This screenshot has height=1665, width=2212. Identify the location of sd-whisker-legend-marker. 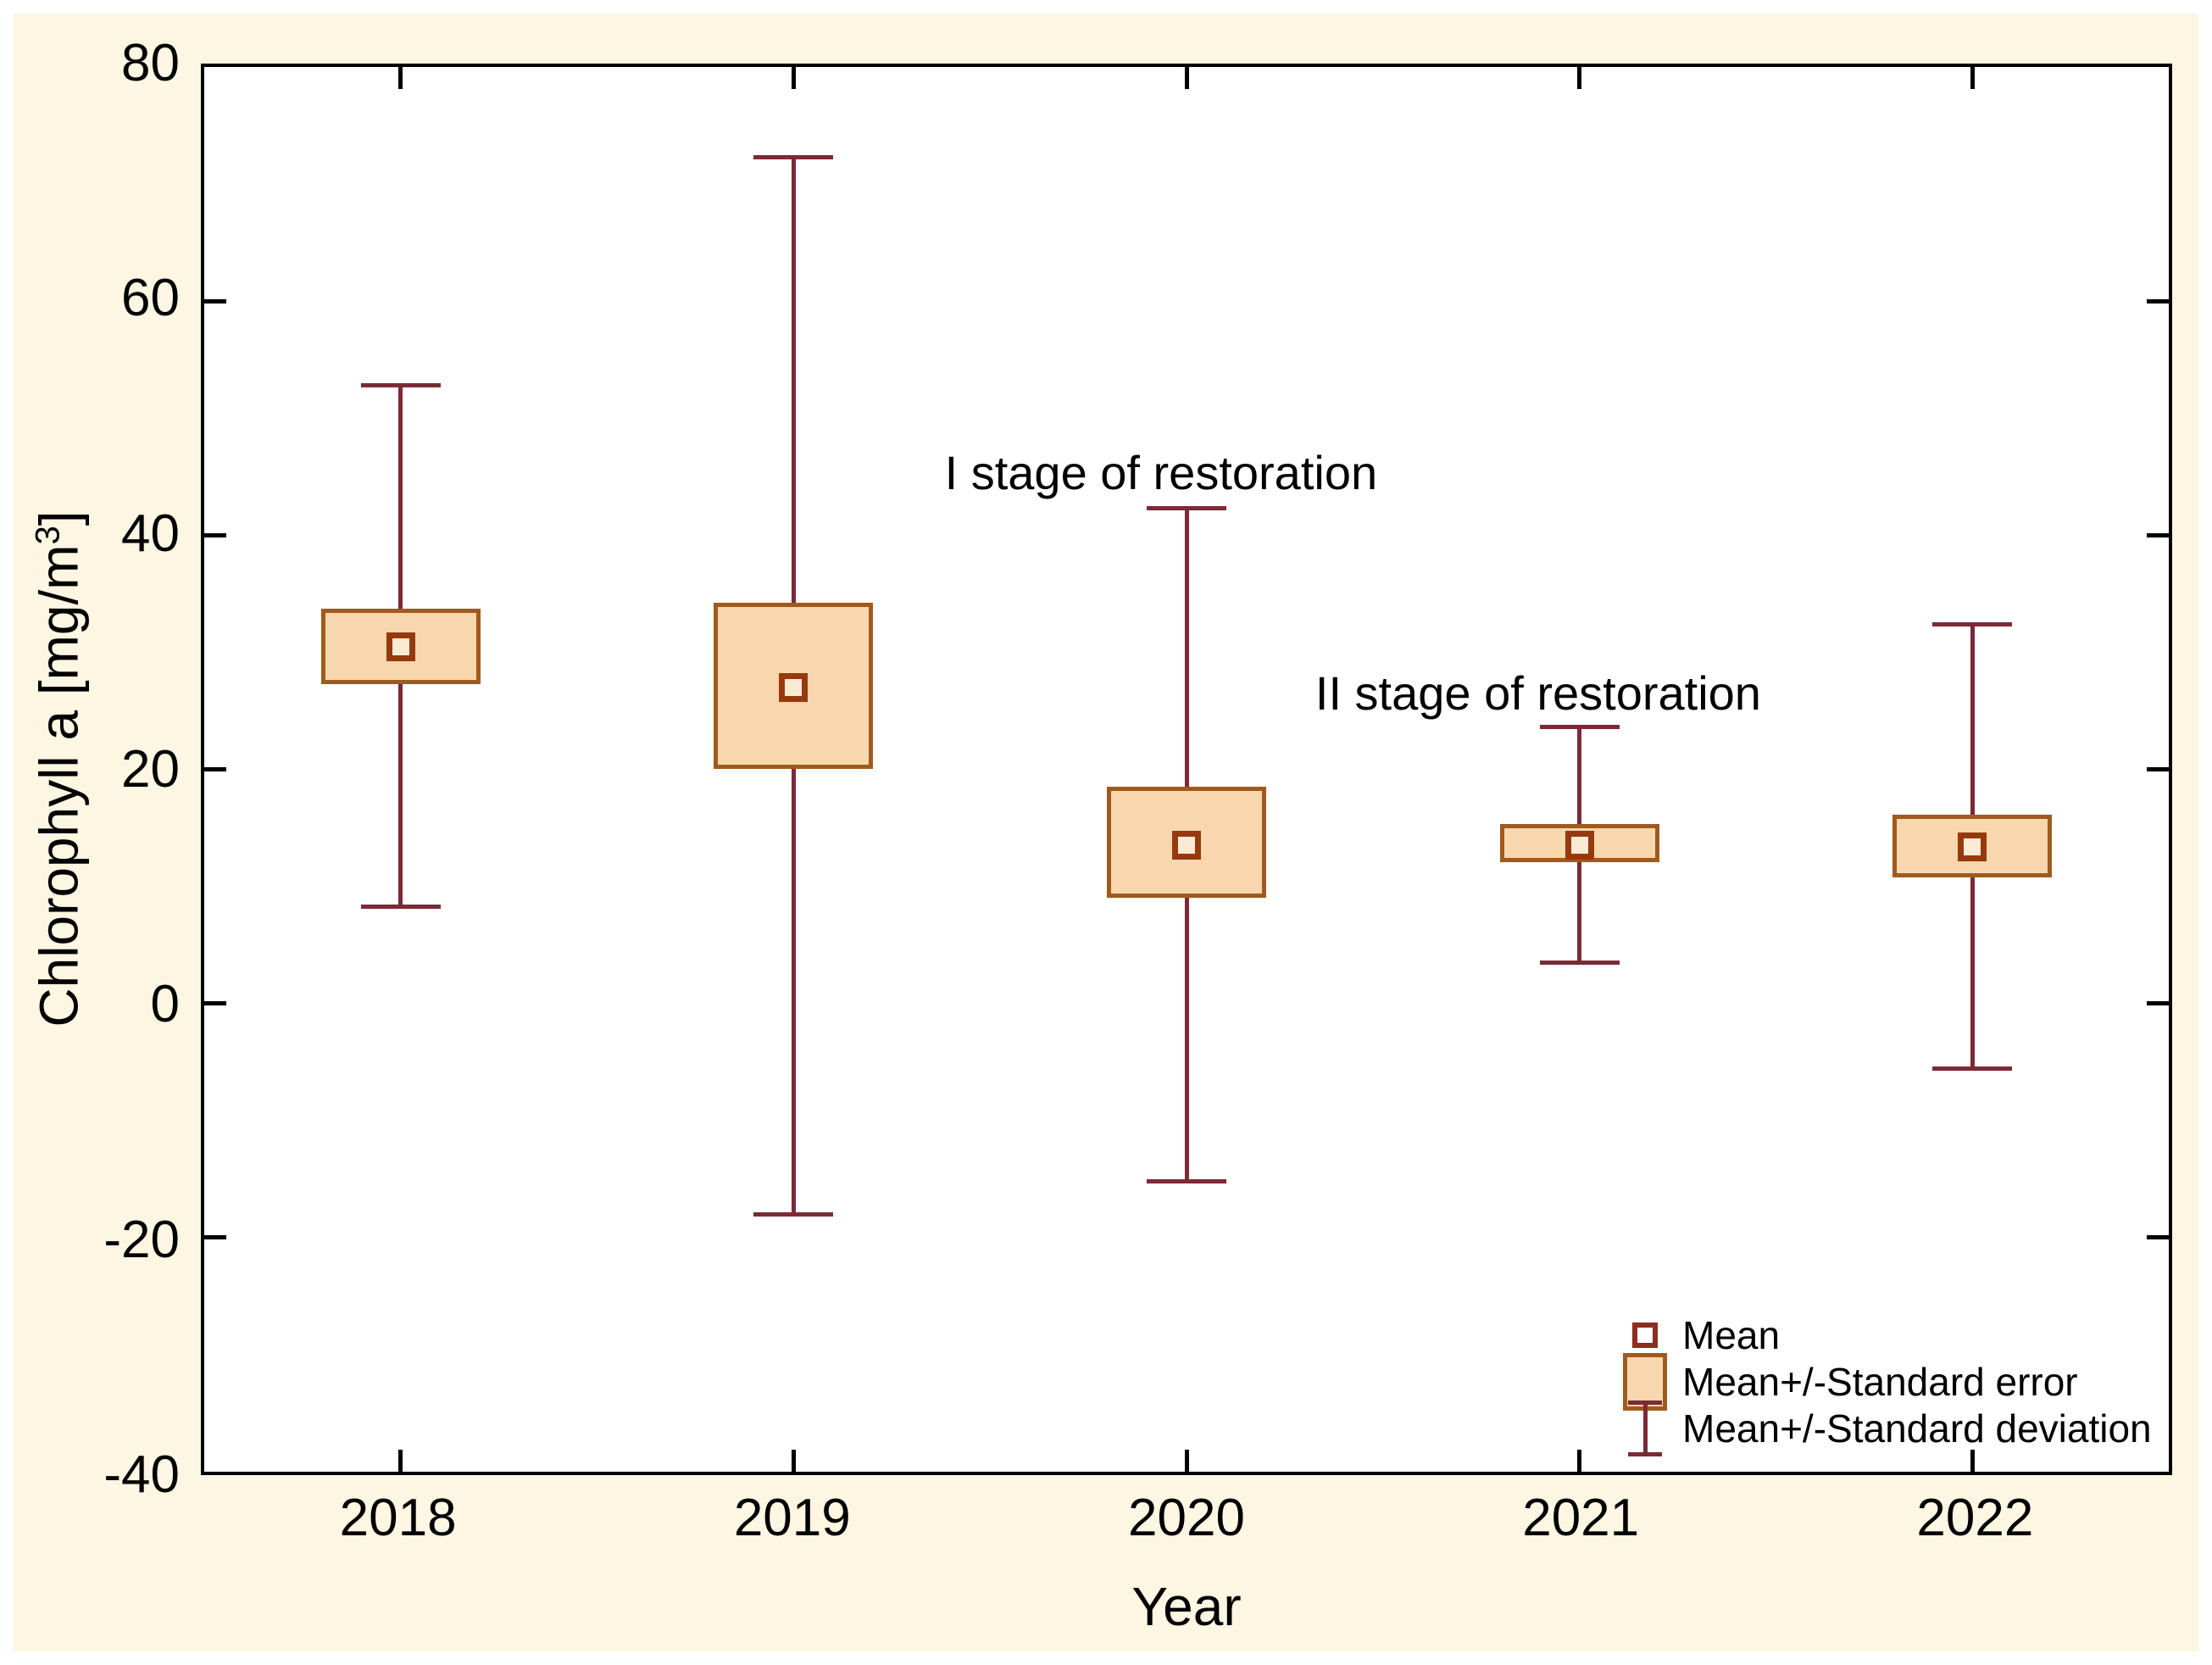
(1645, 1428).